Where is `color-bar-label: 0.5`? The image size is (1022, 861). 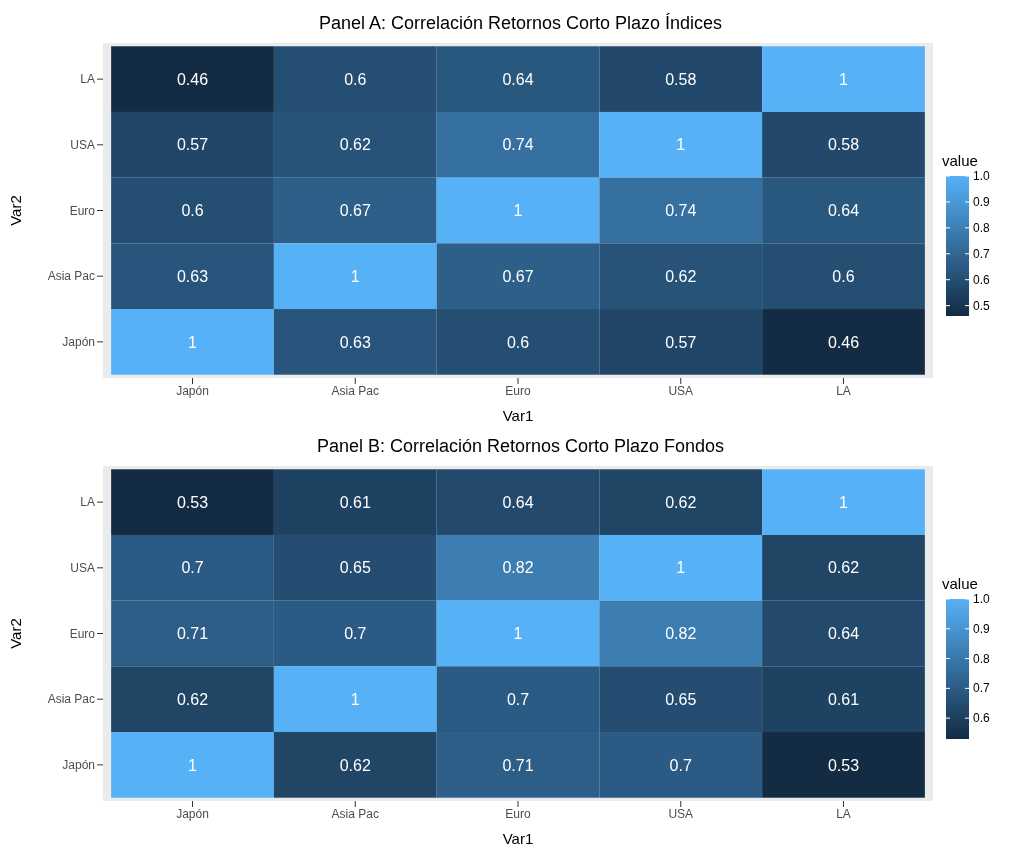 color-bar-label: 0.5 is located at coordinates (982, 305).